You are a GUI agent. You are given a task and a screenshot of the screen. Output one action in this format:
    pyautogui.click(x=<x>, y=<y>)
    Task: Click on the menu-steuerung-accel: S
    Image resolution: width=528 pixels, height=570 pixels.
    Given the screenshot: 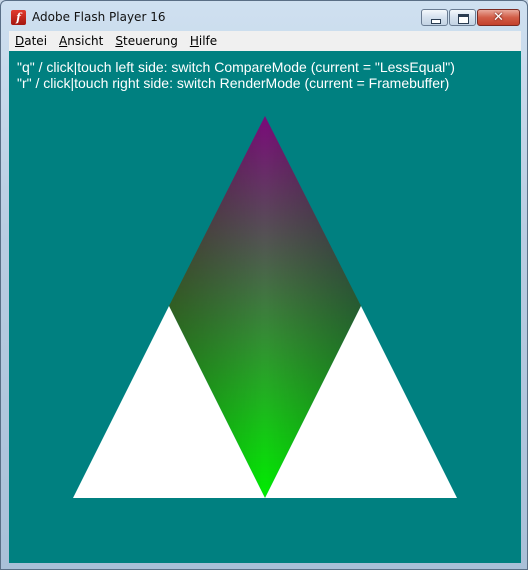 What is the action you would take?
    pyautogui.click(x=119, y=41)
    